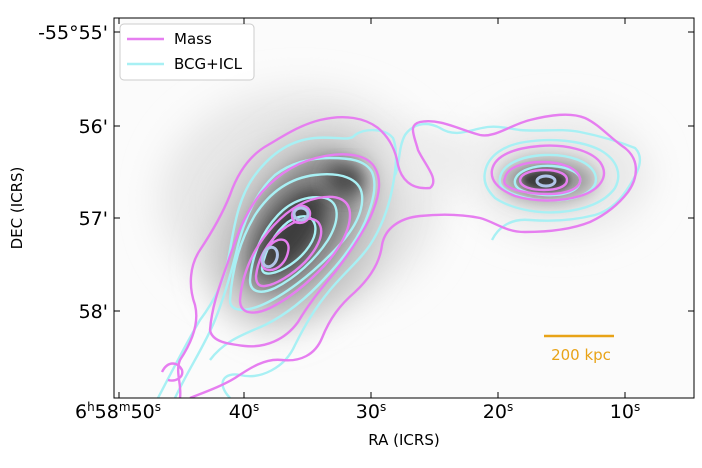 The height and width of the screenshot is (468, 702). I want to click on scale-bar: 200 kpc, so click(579, 349).